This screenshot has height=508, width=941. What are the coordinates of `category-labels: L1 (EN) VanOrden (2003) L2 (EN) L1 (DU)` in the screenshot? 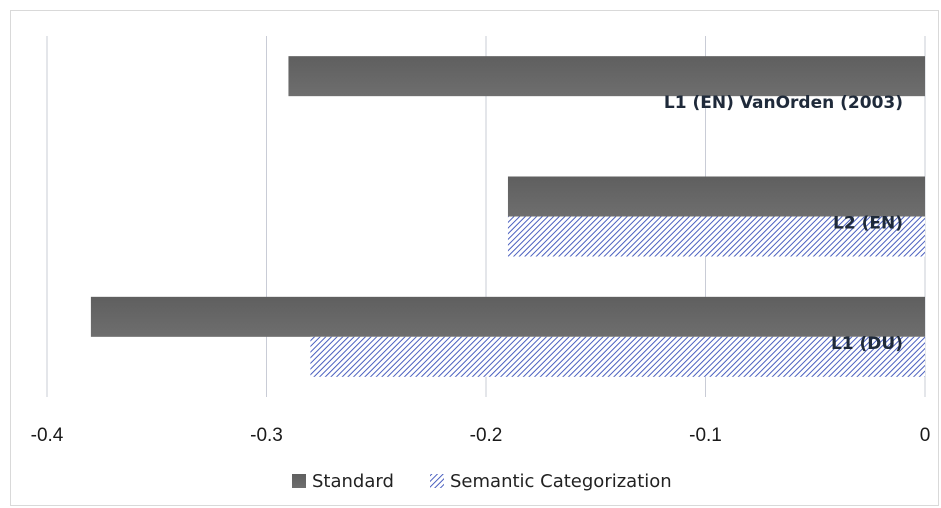 It's located at (783, 223).